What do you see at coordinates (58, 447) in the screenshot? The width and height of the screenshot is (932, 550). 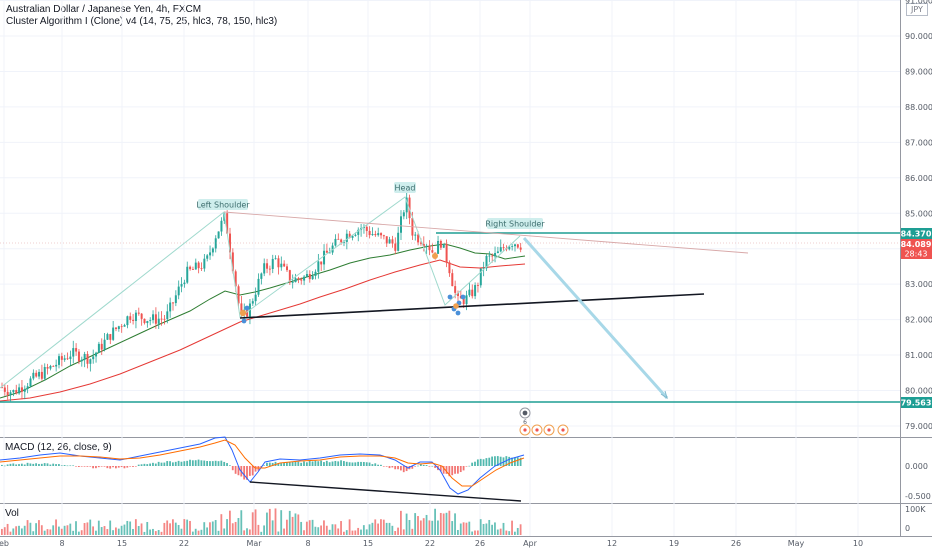 I see `macd-legend: MACD (12, 26, close, 9)` at bounding box center [58, 447].